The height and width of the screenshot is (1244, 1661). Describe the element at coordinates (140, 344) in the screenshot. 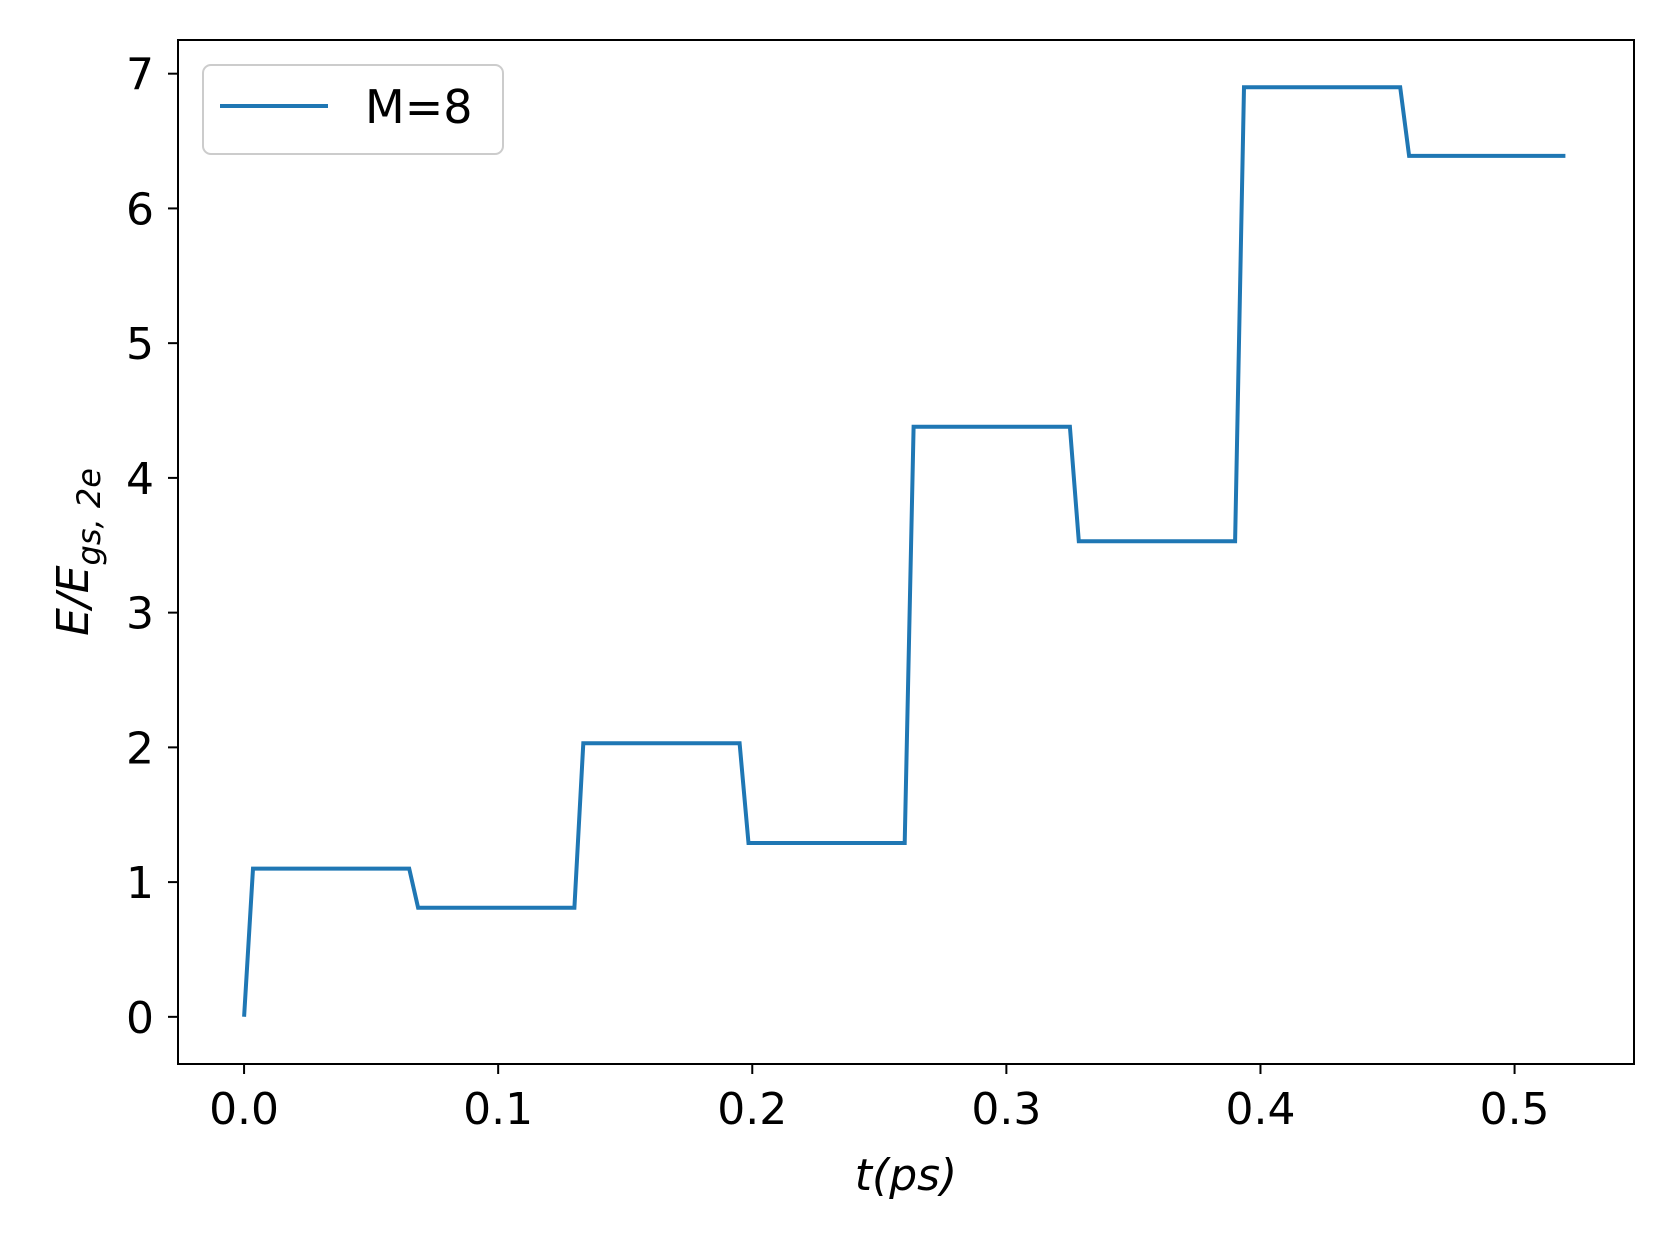

I see `y-tick-label: 5` at that location.